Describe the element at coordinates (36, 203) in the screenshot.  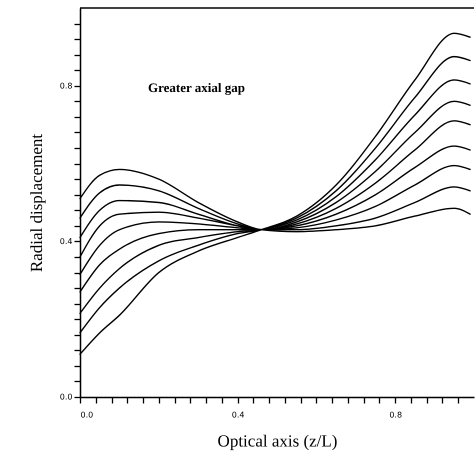
I see `y-axis-title: Radial displacement` at that location.